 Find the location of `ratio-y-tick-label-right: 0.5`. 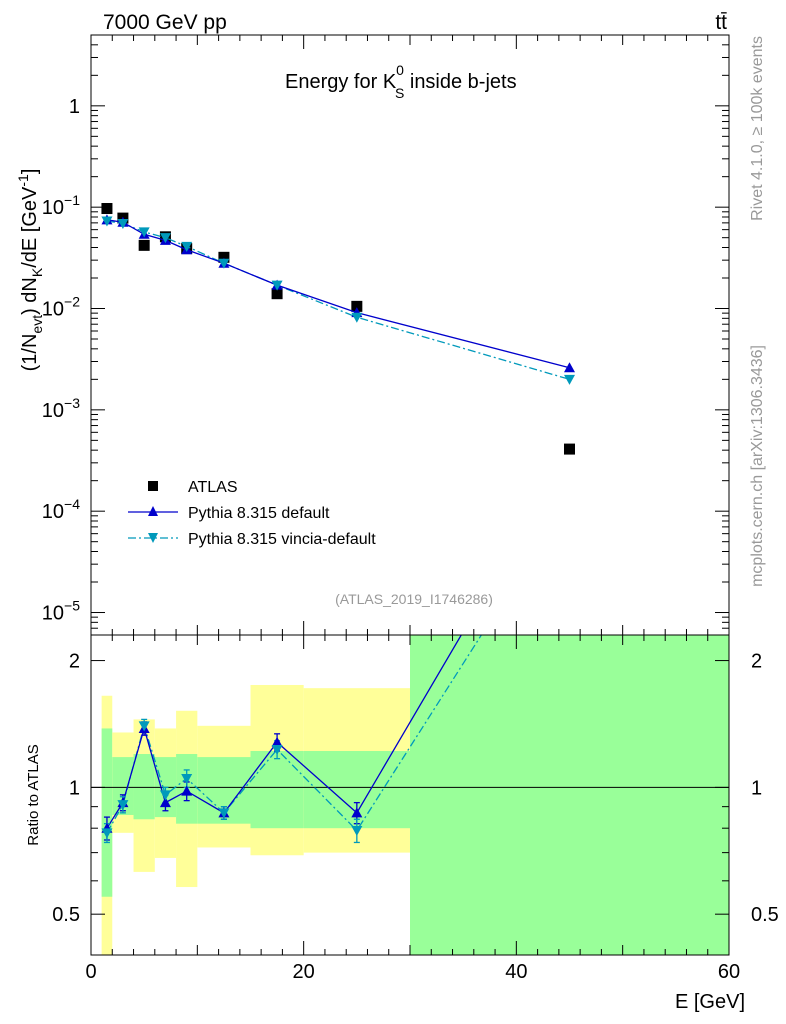

ratio-y-tick-label-right: 0.5 is located at coordinates (765, 915).